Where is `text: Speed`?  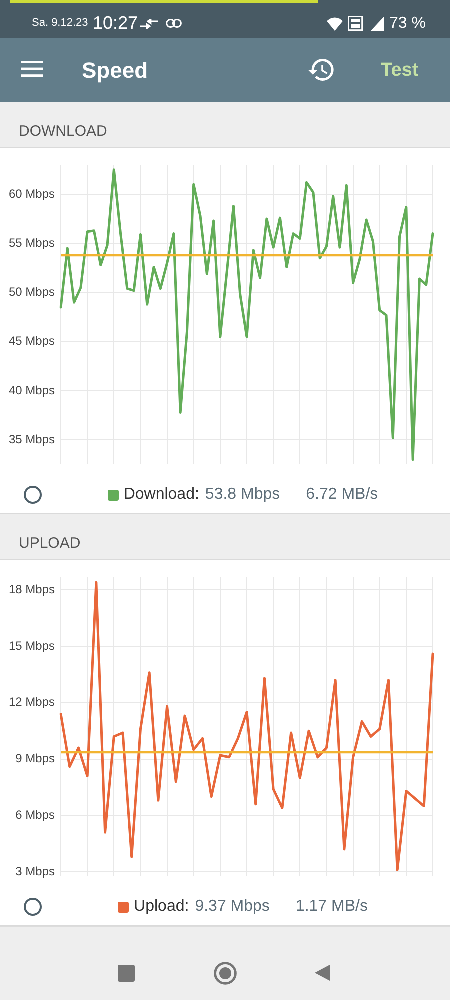
text: Speed is located at coordinates (115, 71).